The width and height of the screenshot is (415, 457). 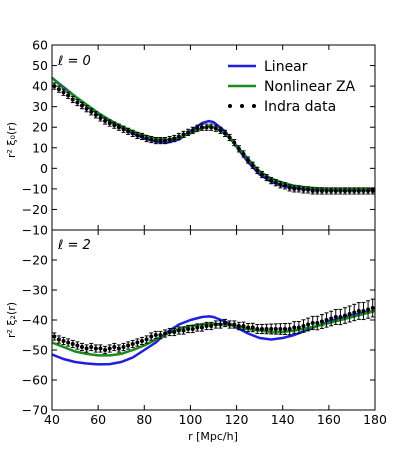 I want to click on x-axis: 40 60 80 100 120 140 160 180, so click(x=215, y=419).